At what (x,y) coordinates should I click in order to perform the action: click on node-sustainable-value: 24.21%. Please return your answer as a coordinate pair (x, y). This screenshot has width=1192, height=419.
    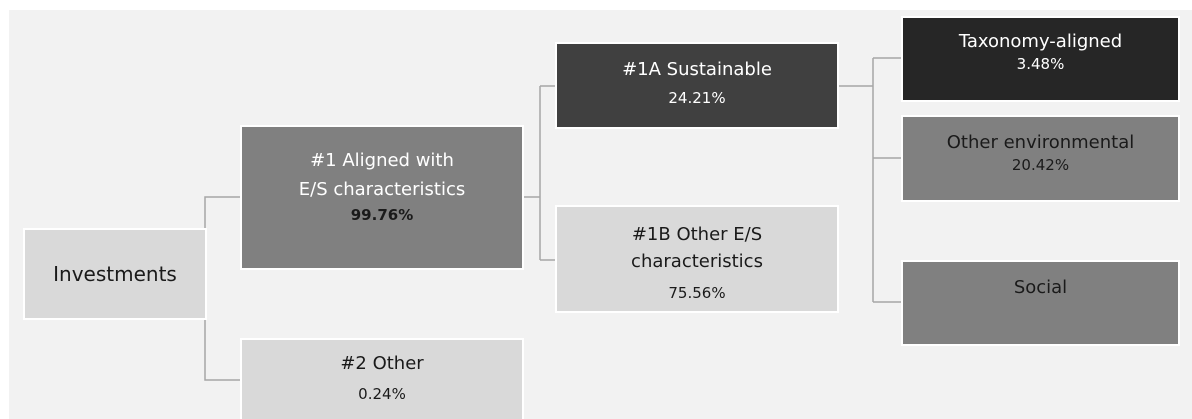
    Looking at the image, I should click on (697, 98).